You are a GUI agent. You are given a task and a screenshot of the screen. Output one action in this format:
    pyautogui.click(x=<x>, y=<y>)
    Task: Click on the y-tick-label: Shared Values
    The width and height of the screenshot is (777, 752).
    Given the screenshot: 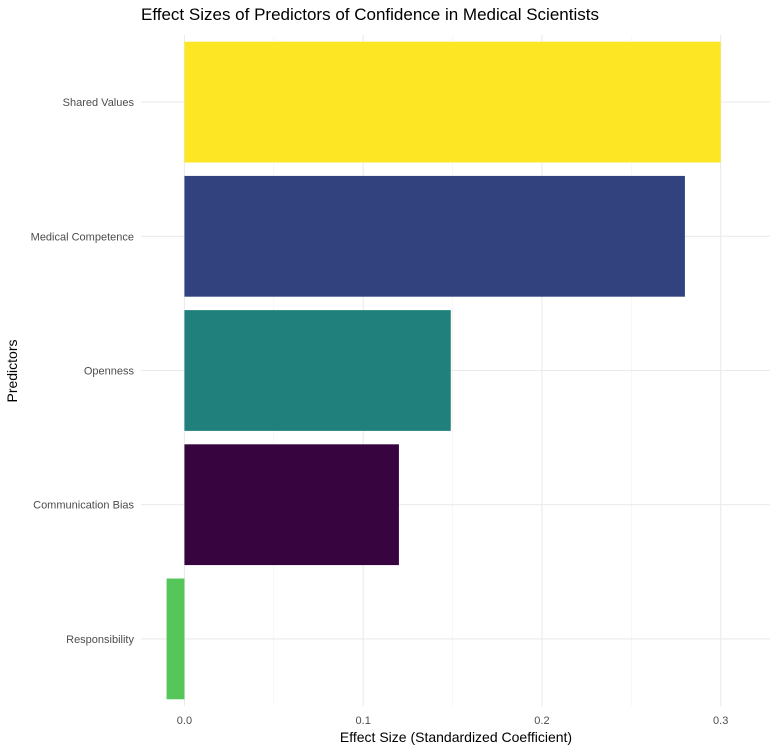 What is the action you would take?
    pyautogui.click(x=99, y=103)
    